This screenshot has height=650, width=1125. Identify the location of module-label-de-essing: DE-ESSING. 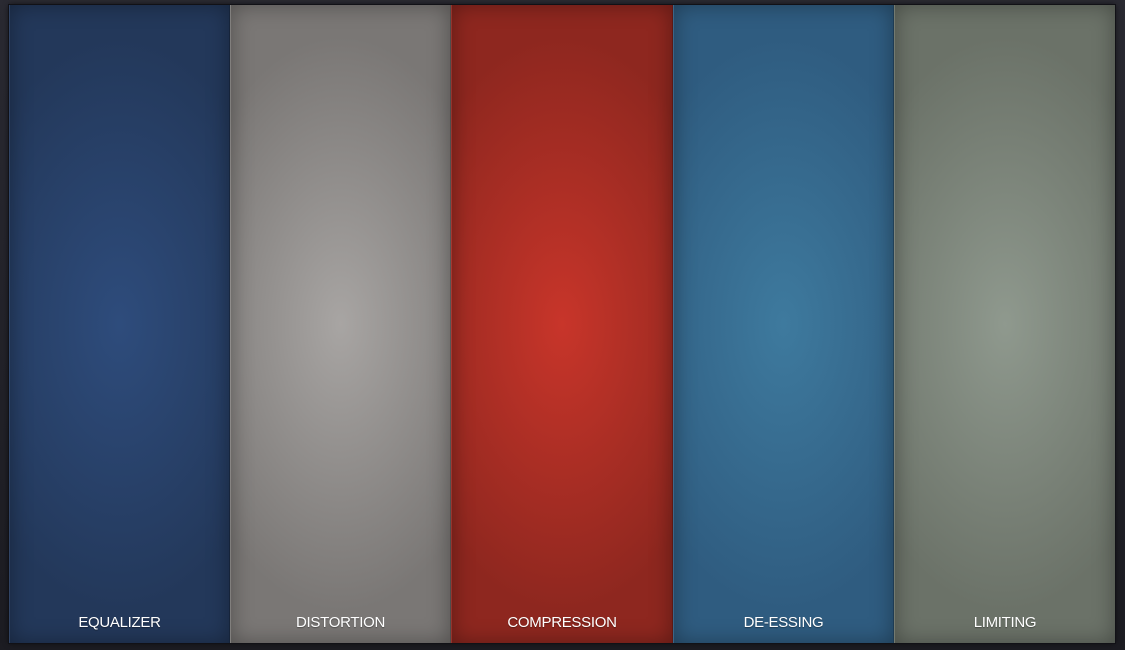
(783, 622).